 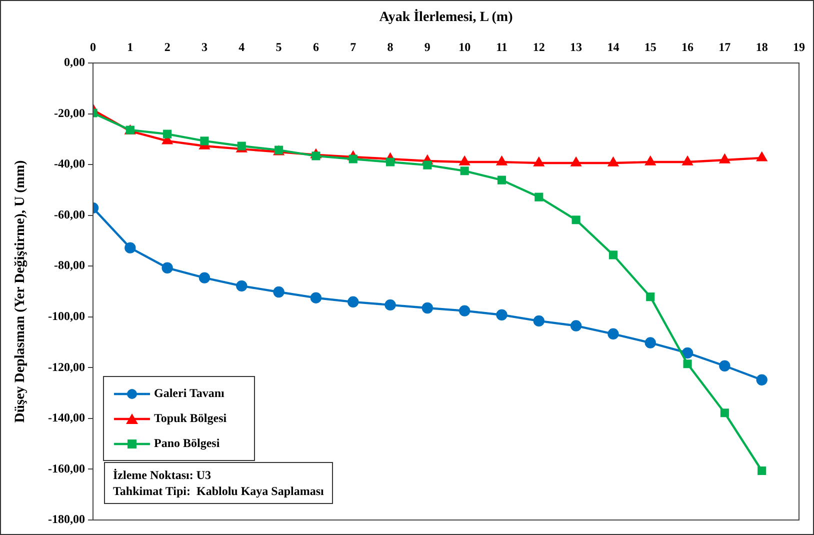 What do you see at coordinates (241, 47) in the screenshot?
I see `x-tick-label: 4` at bounding box center [241, 47].